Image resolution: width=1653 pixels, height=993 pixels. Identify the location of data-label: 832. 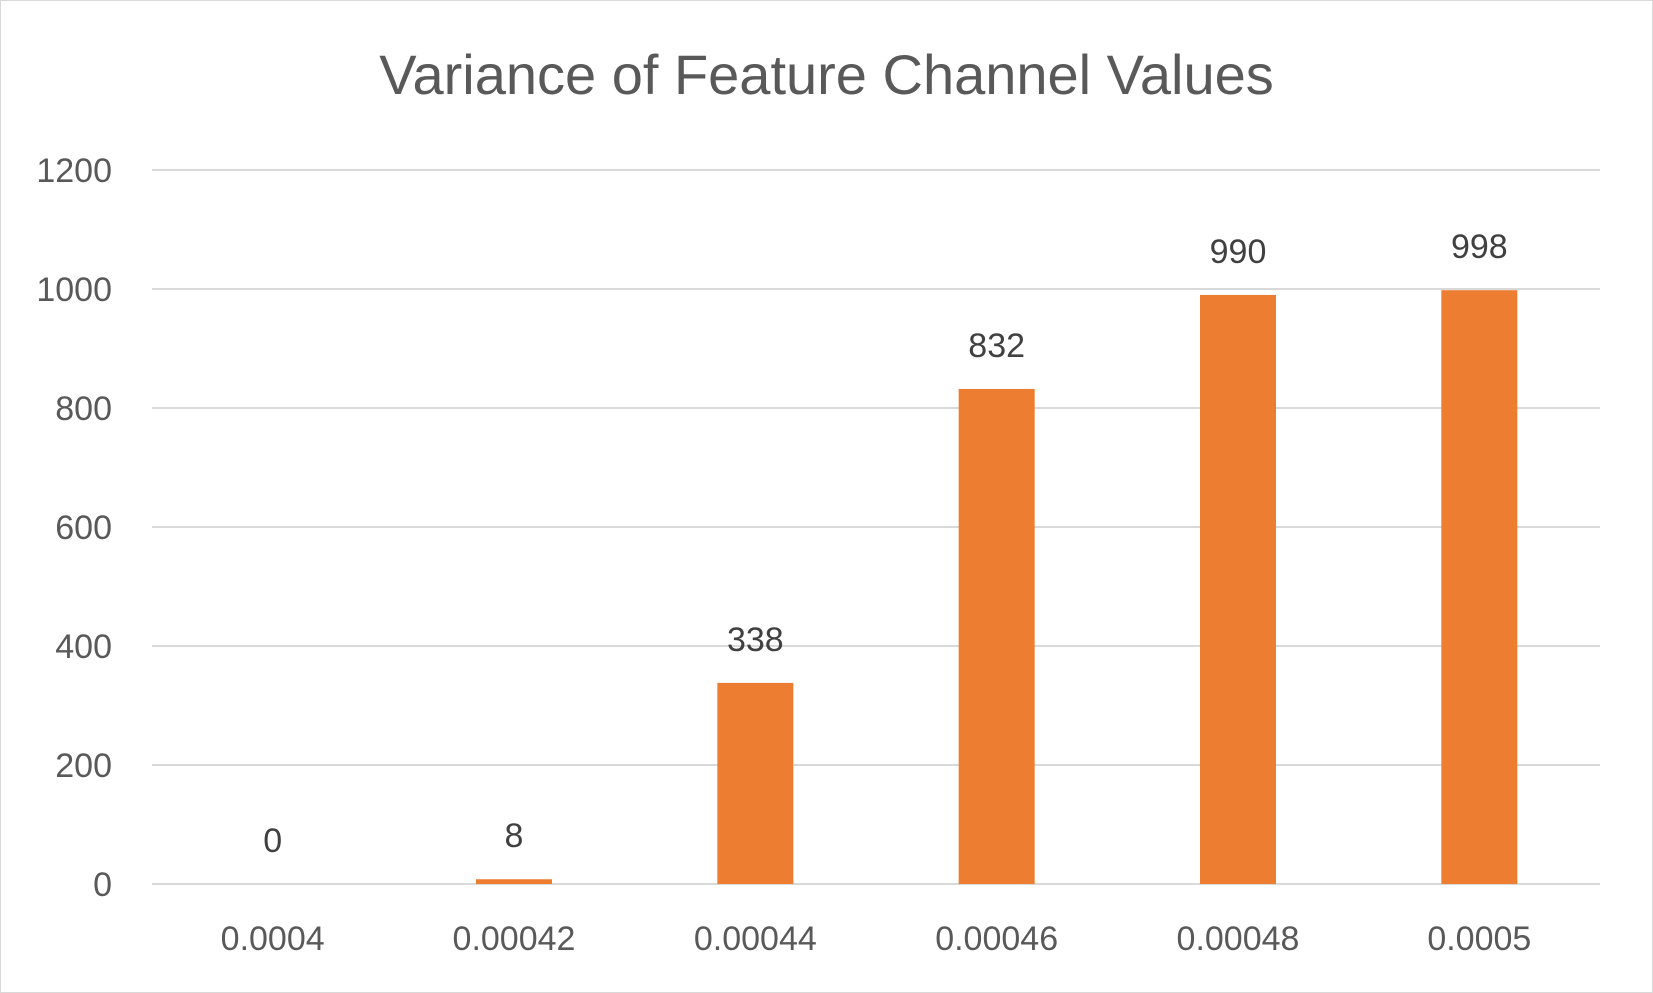
(996, 346).